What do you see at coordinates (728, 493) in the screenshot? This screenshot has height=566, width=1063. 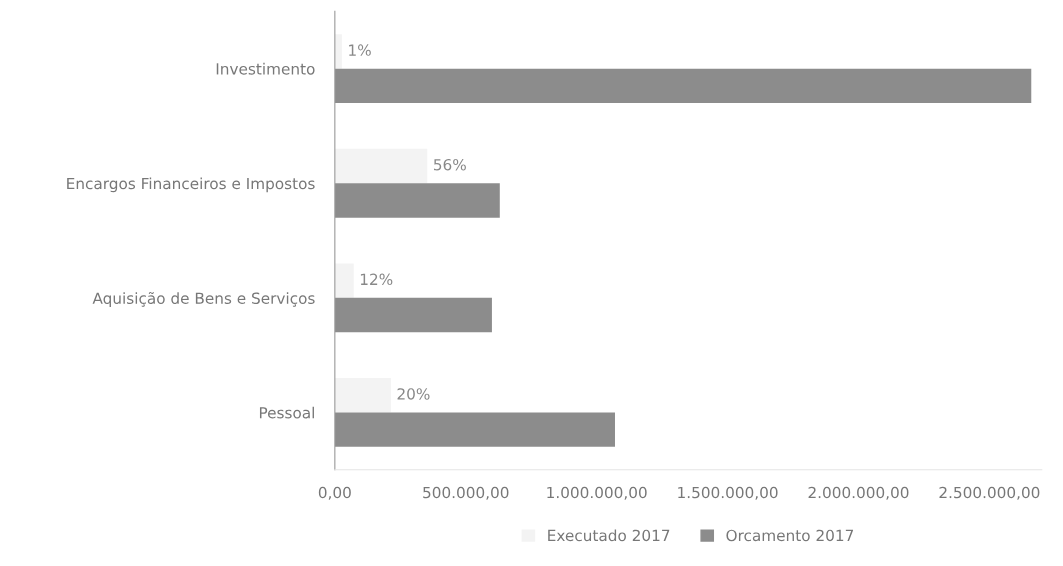 I see `x-tick-label: 1.500.000,00` at bounding box center [728, 493].